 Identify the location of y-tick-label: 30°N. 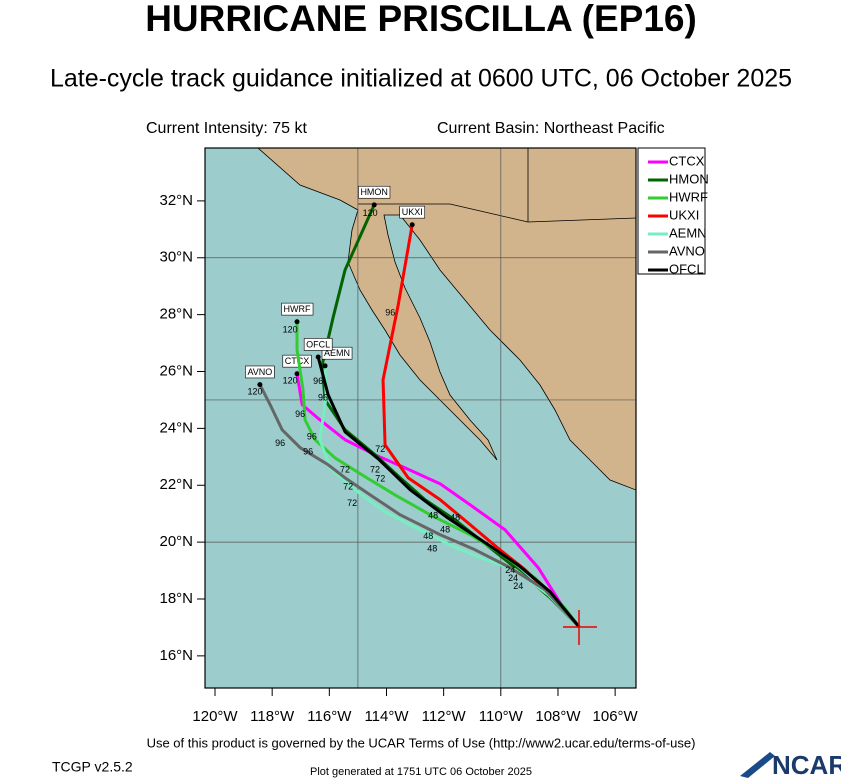
(176, 257).